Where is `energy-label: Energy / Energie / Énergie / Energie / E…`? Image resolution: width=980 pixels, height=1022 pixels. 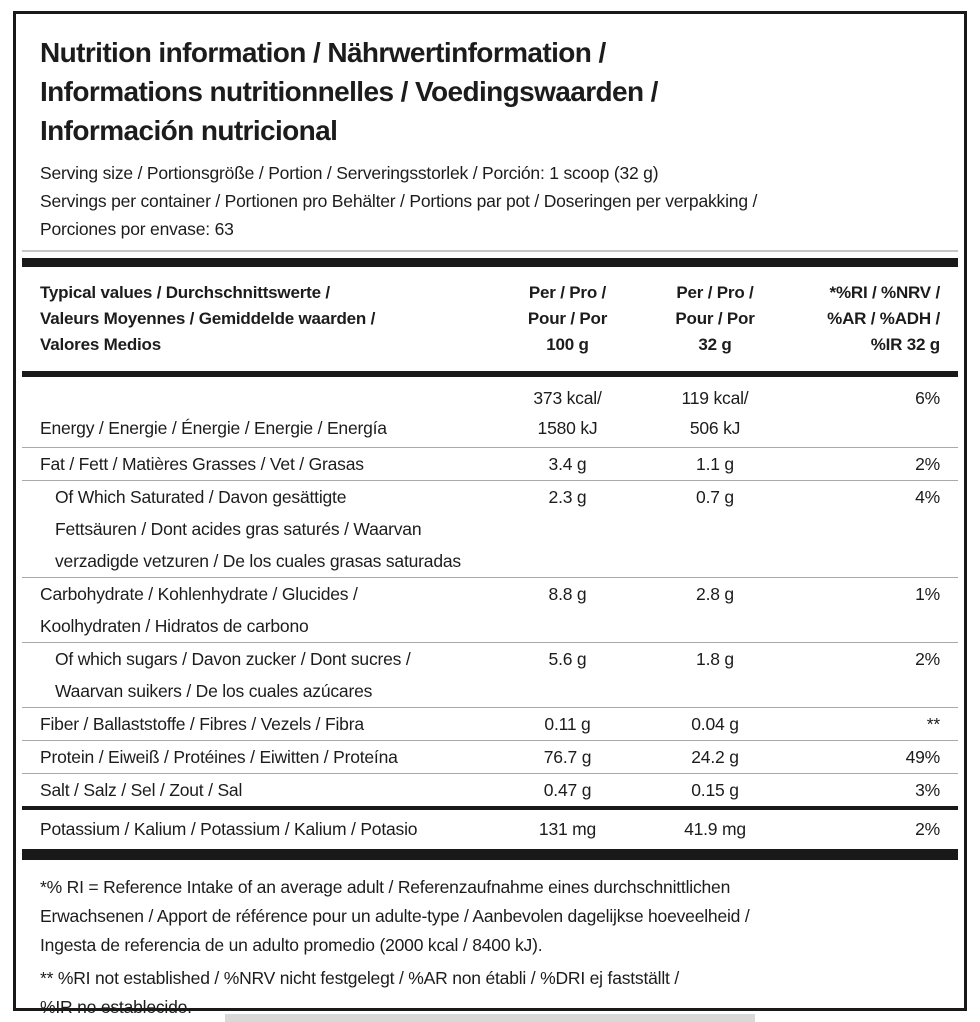
energy-label: Energy / Energie / Énergie / Energie / E… is located at coordinates (213, 428).